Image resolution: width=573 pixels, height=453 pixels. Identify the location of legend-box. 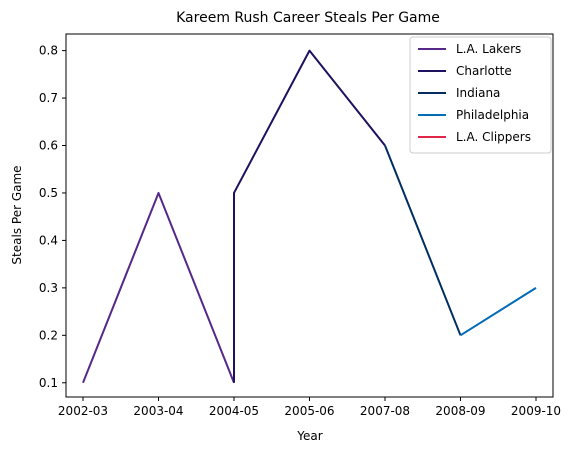
(480, 95).